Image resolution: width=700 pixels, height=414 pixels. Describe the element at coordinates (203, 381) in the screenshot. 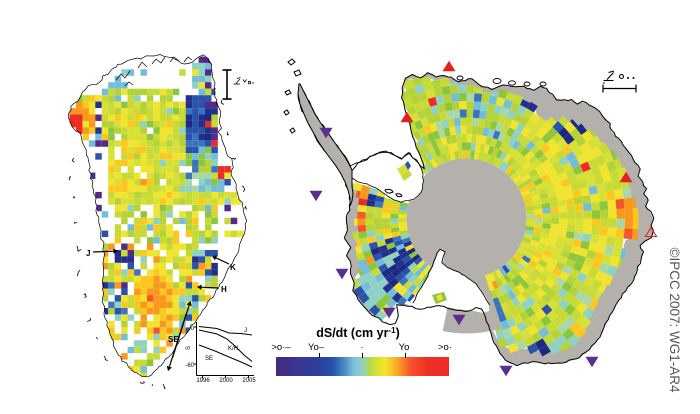

I see `svg-text: 1996` at that location.